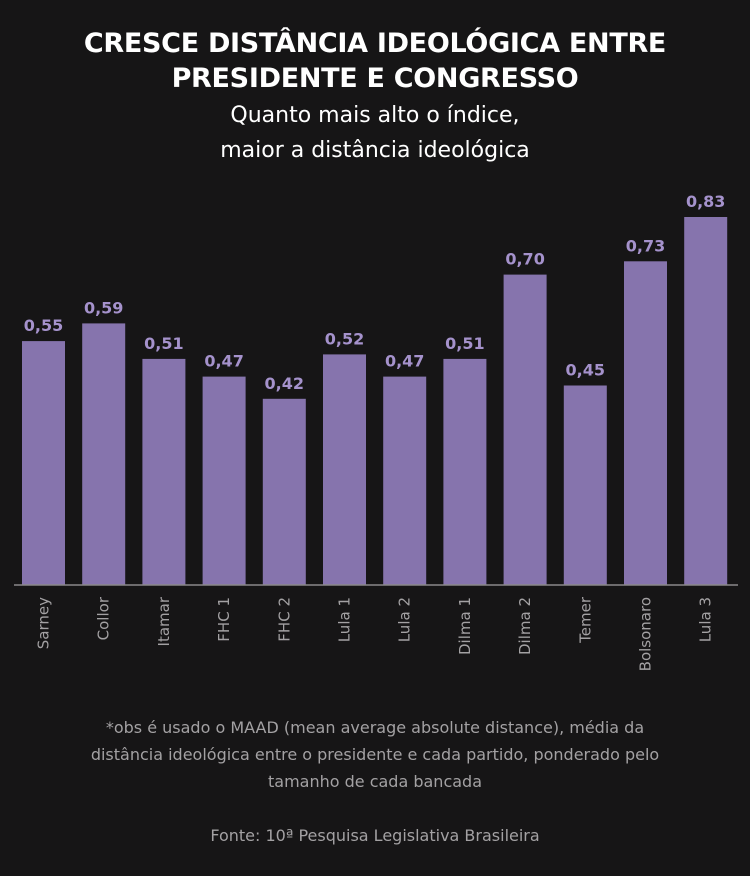 The height and width of the screenshot is (876, 750). I want to click on value-label: 0,52, so click(344, 338).